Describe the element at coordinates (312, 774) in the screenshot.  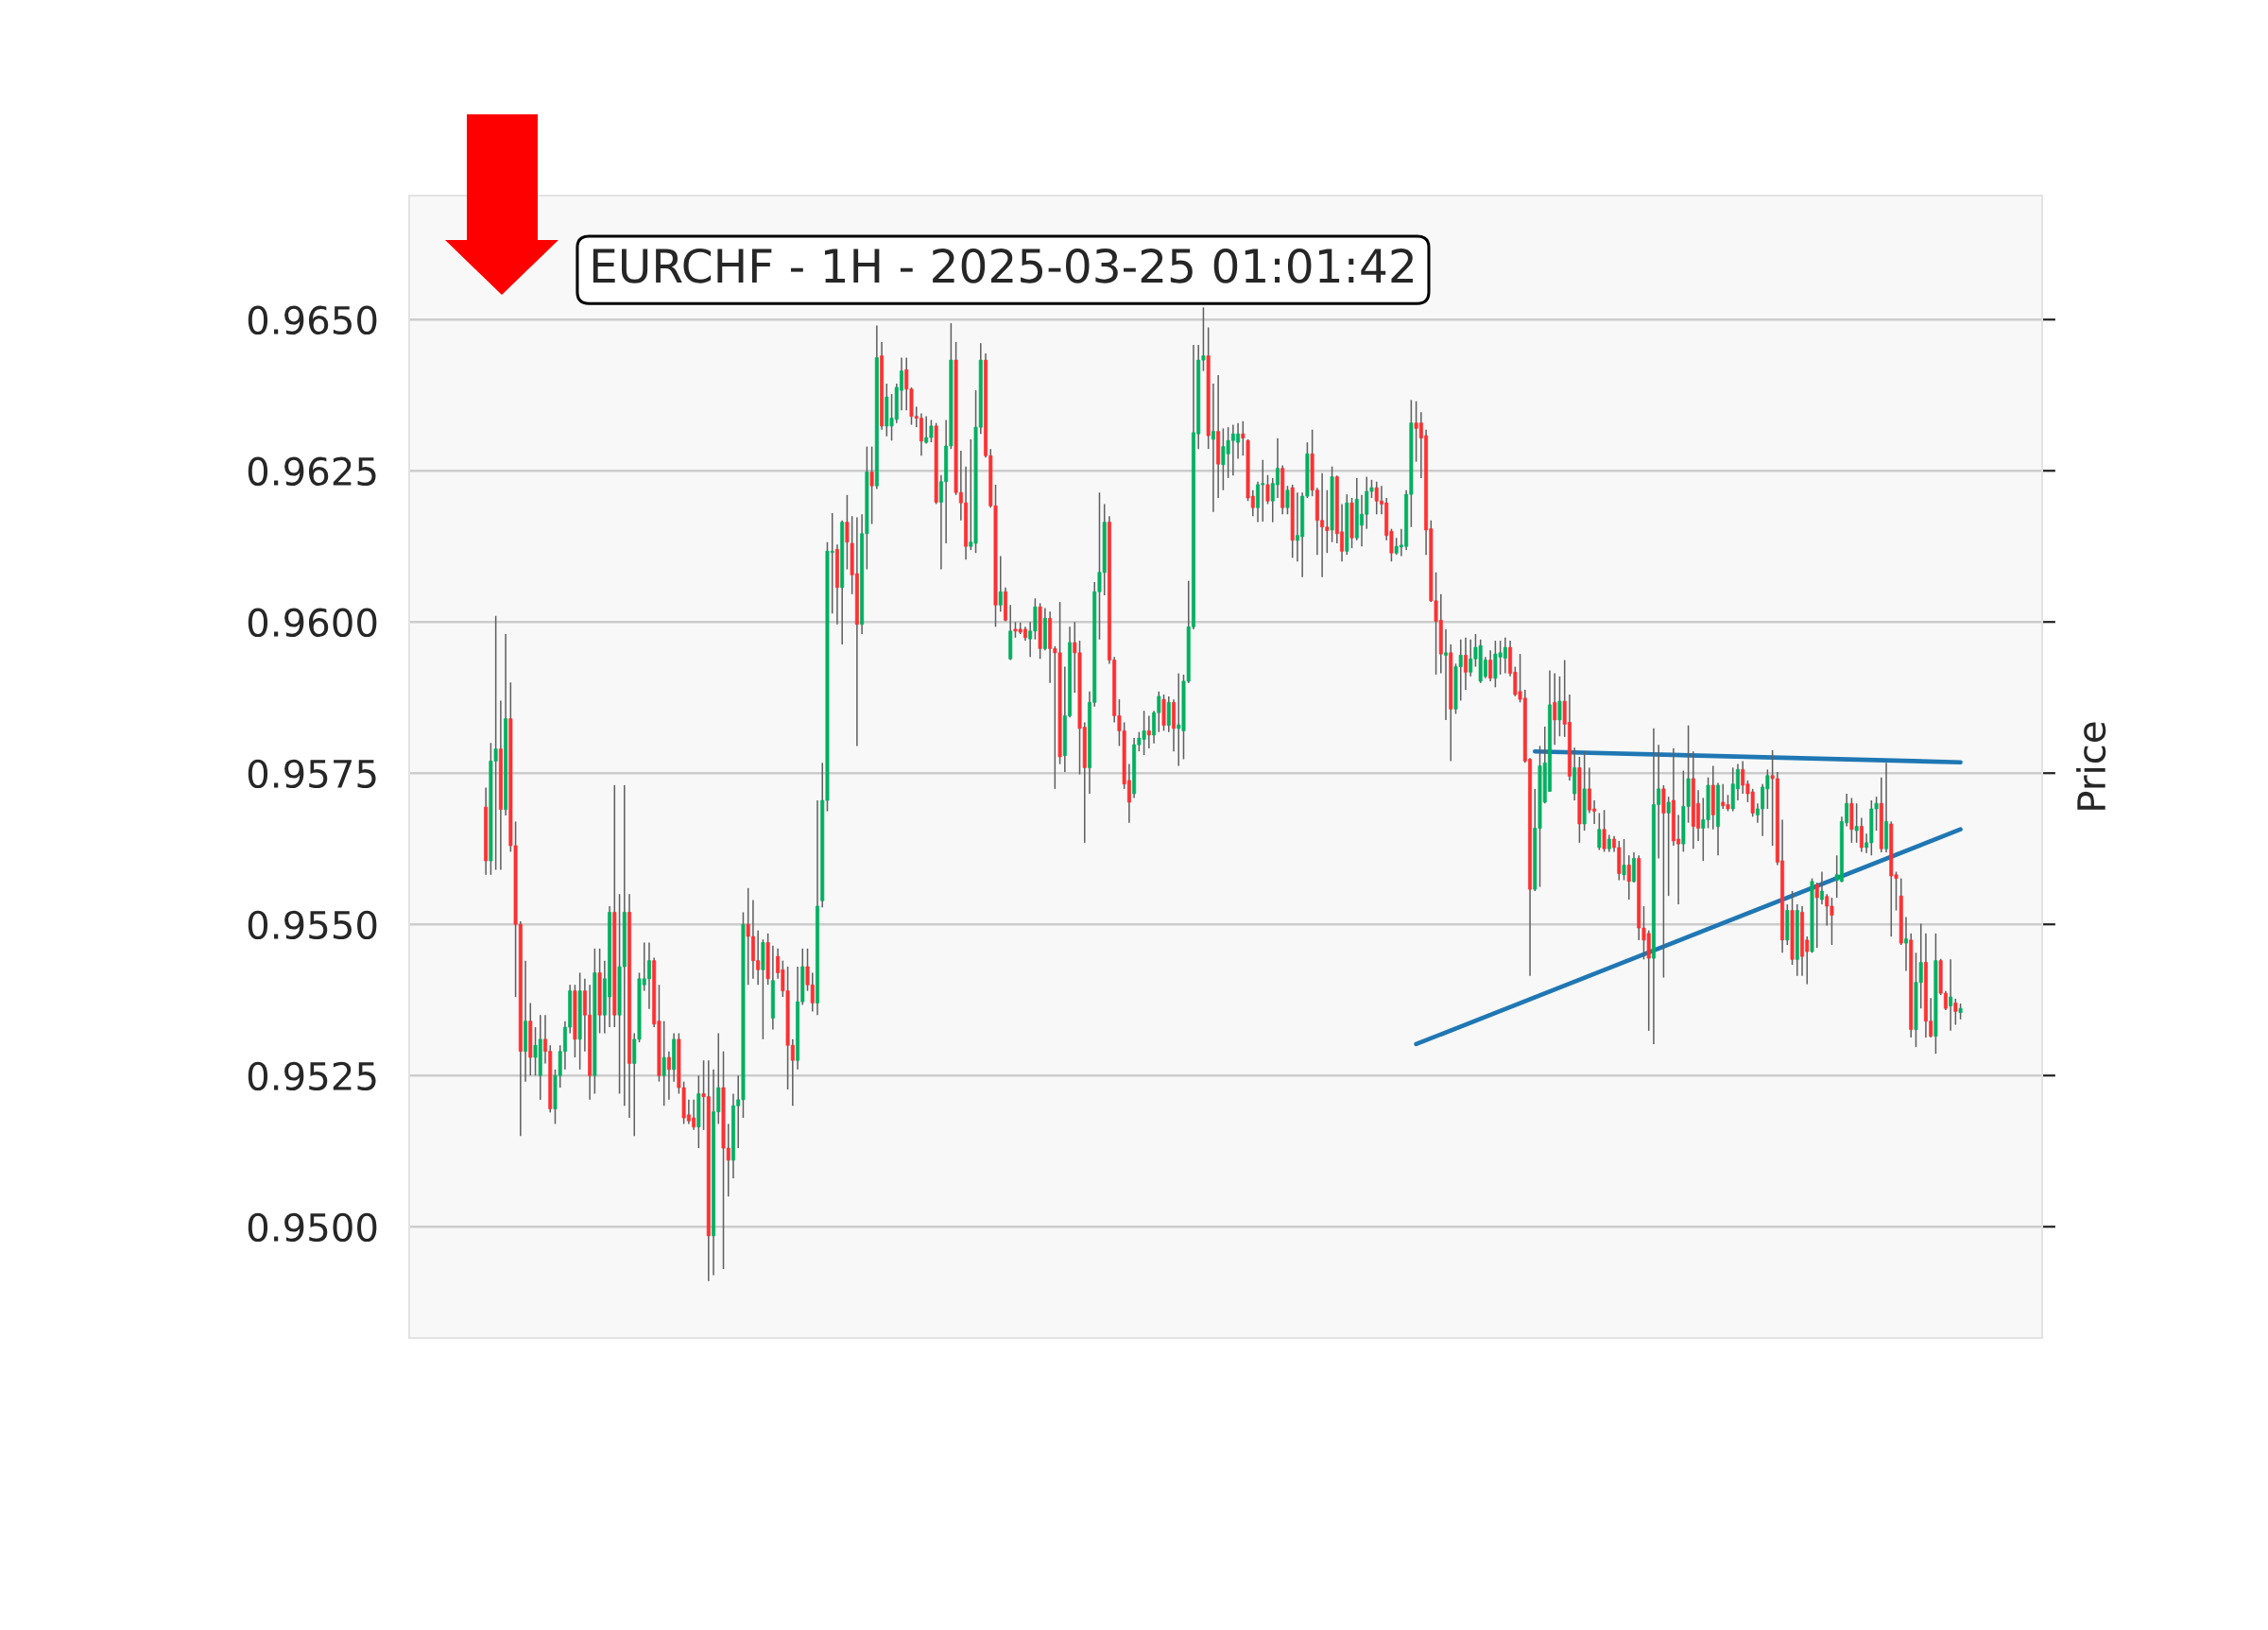
I see `y-tick-label: 0.9575` at that location.